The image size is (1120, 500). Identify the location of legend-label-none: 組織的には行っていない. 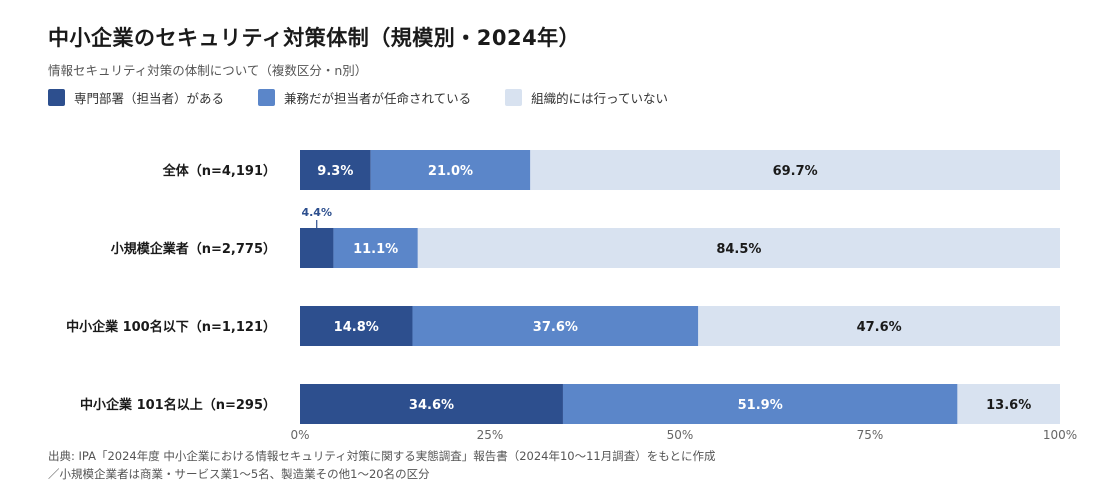
(600, 98).